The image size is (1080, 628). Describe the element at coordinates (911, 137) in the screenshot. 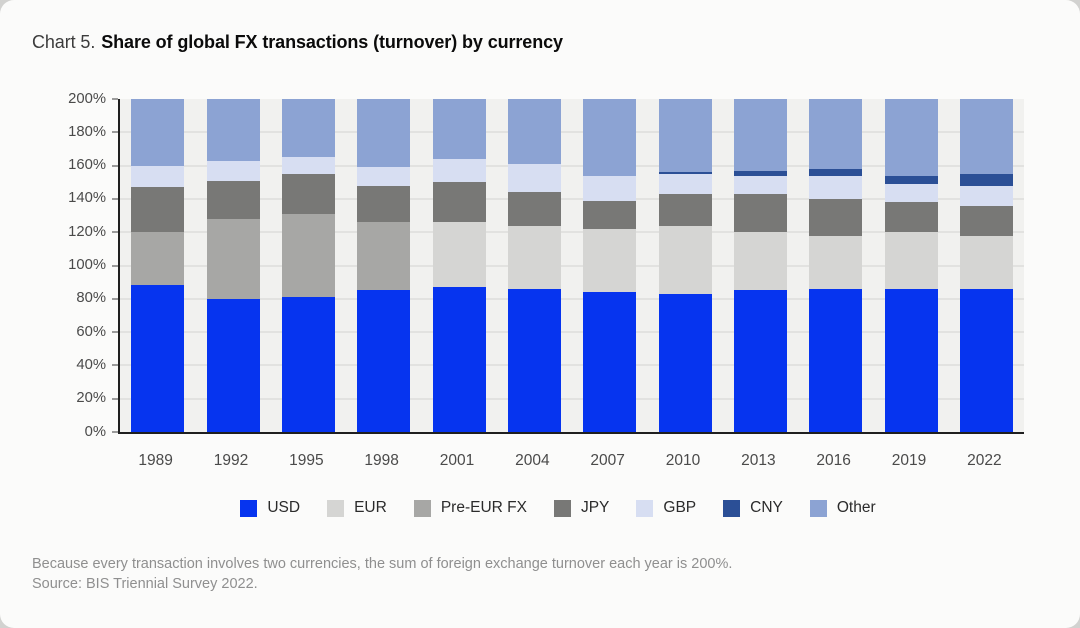

I see `segment-other-2019` at that location.